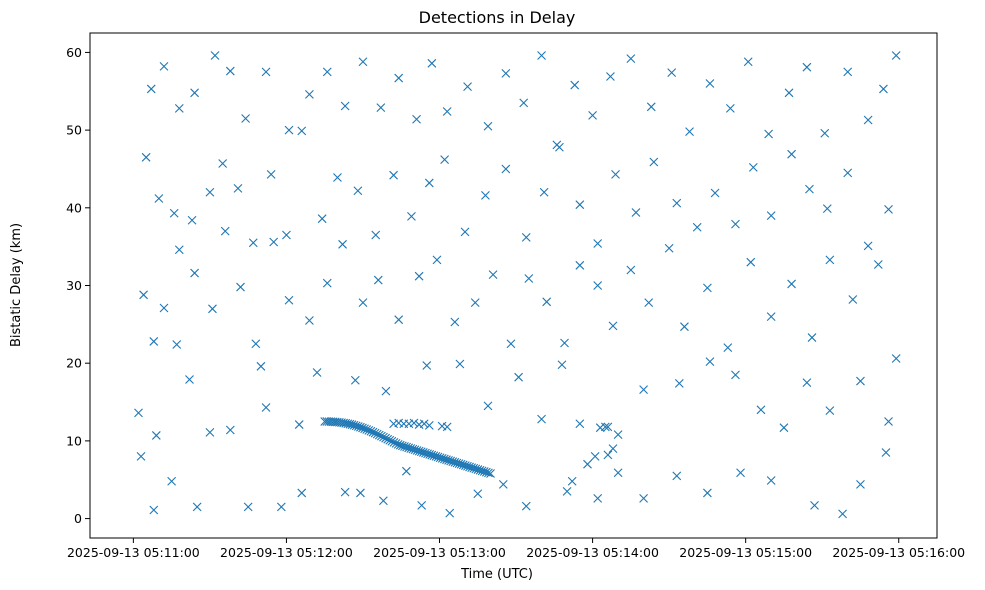 The width and height of the screenshot is (985, 590). Describe the element at coordinates (133, 552) in the screenshot. I see `x-tick-label-0: 2025-09-13 05:11:00` at that location.